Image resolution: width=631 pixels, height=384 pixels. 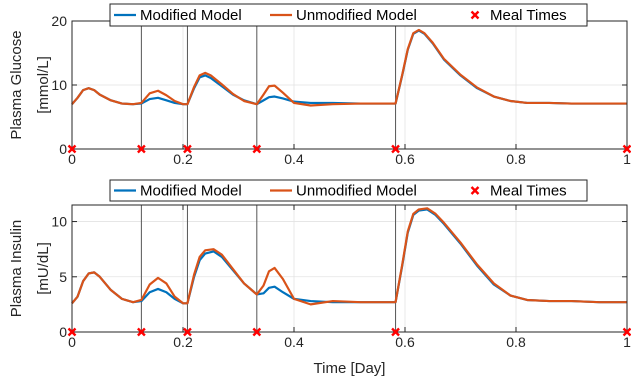 What do you see at coordinates (350, 368) in the screenshot?
I see `x-axis-label: Time [Day]` at bounding box center [350, 368].